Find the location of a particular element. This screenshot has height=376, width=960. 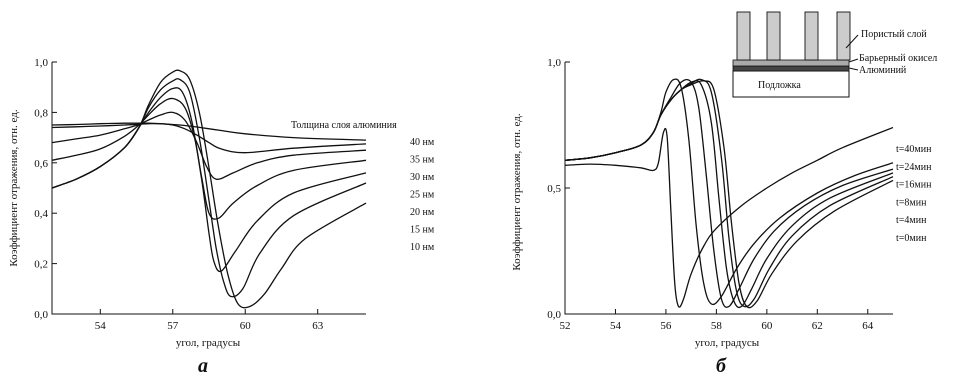

legend-entry-a-4: 20 нм is located at coordinates (422, 212).